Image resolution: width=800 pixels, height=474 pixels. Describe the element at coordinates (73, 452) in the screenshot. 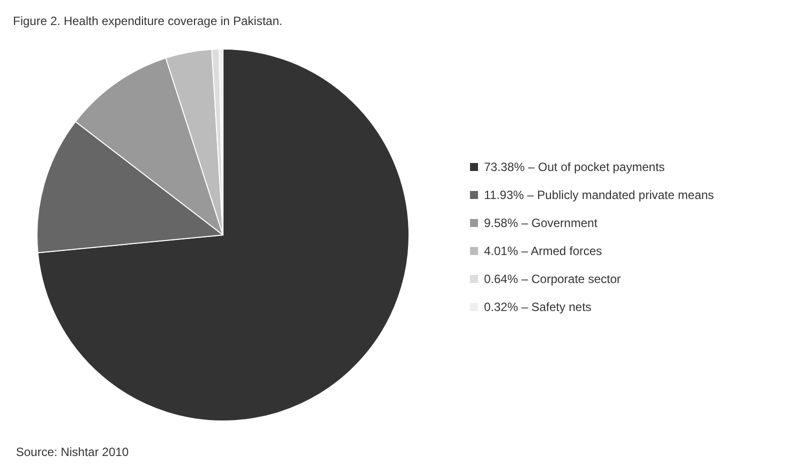

I see `source-note: Source: Nishtar 2010` at that location.